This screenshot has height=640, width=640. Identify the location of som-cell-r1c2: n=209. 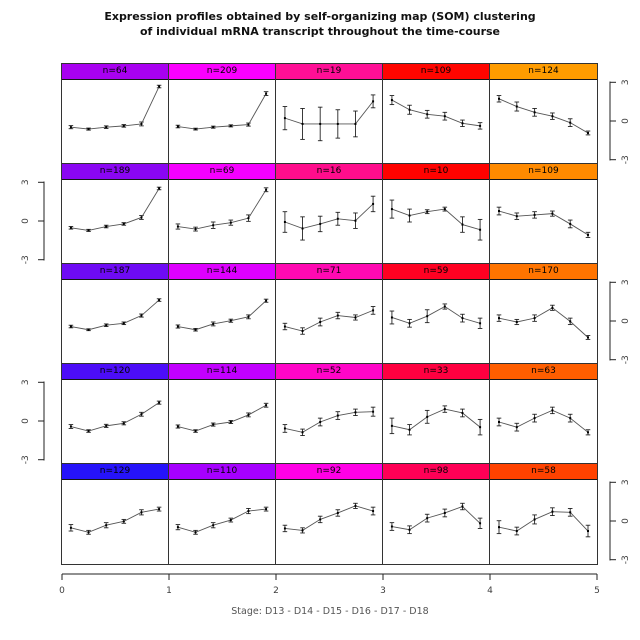
(222, 114).